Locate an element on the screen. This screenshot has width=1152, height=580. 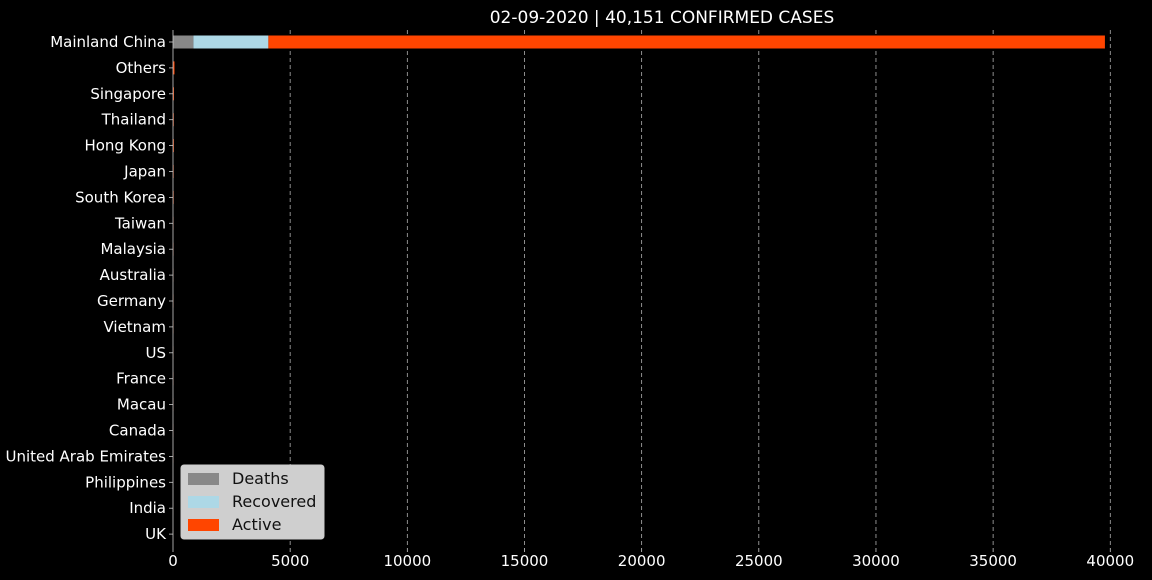
category-label: UK is located at coordinates (156, 534).